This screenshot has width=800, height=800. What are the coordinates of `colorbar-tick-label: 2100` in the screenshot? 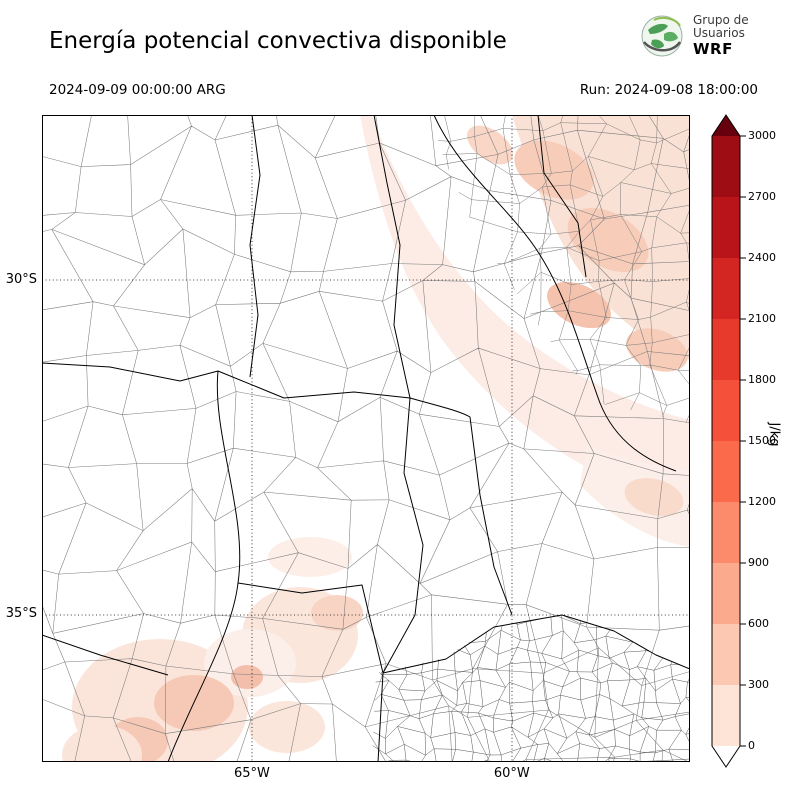 It's located at (762, 318).